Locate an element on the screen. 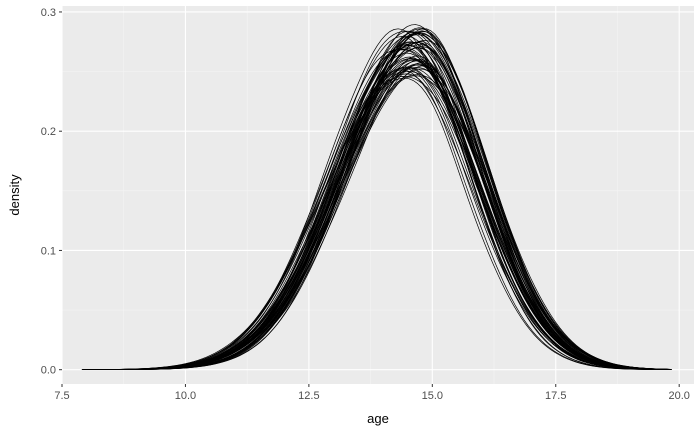 The image size is (700, 432). y-tick-label: 0.0 is located at coordinates (48, 371).